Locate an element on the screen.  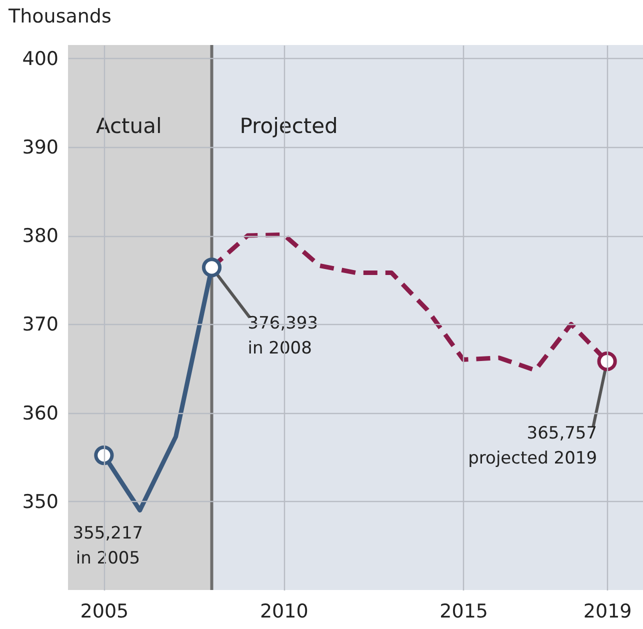
y-axis-title: Thousands is located at coordinates (60, 17).